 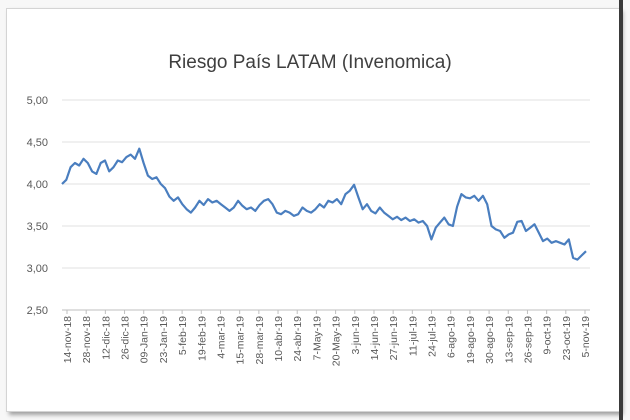 What do you see at coordinates (37, 311) in the screenshot?
I see `y-tick-label: 2,50` at bounding box center [37, 311].